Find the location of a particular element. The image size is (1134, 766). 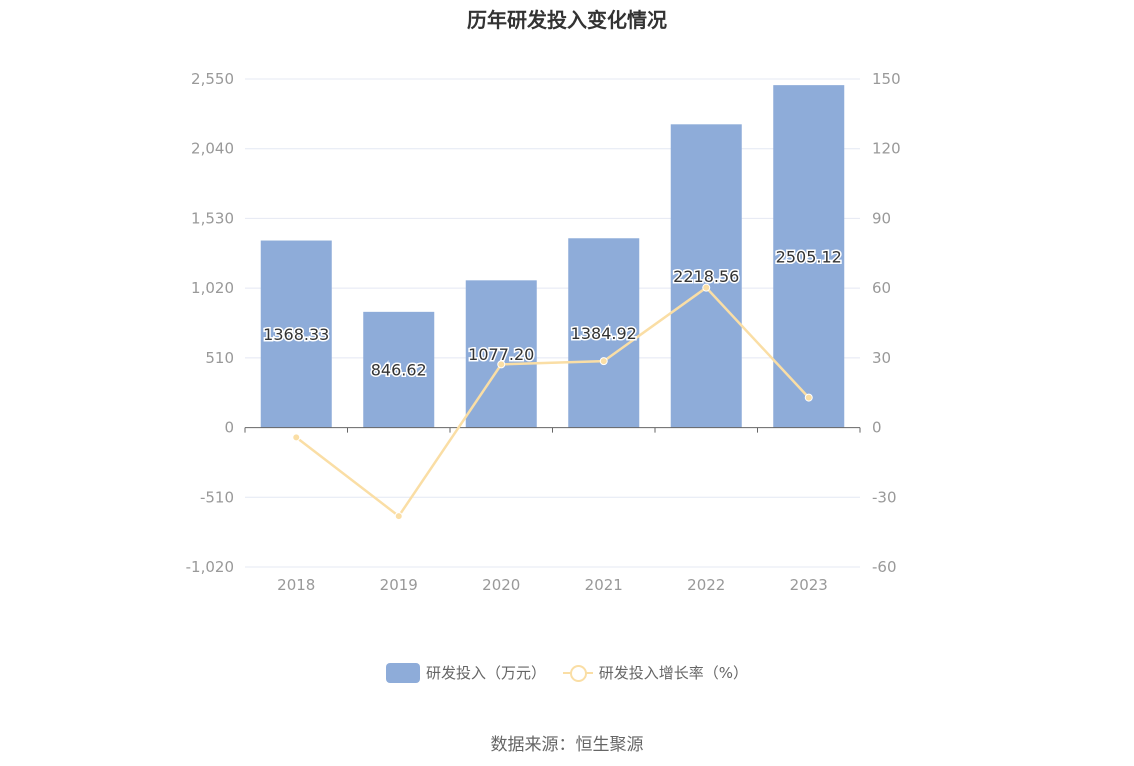

y-left-tick-label: 510 is located at coordinates (219, 358).